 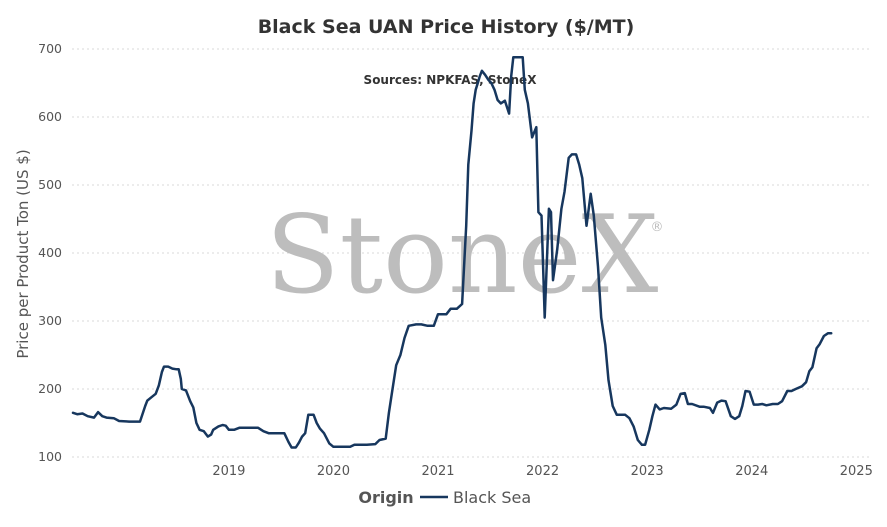 What do you see at coordinates (50, 184) in the screenshot?
I see `y-tick-label: 500` at bounding box center [50, 184].